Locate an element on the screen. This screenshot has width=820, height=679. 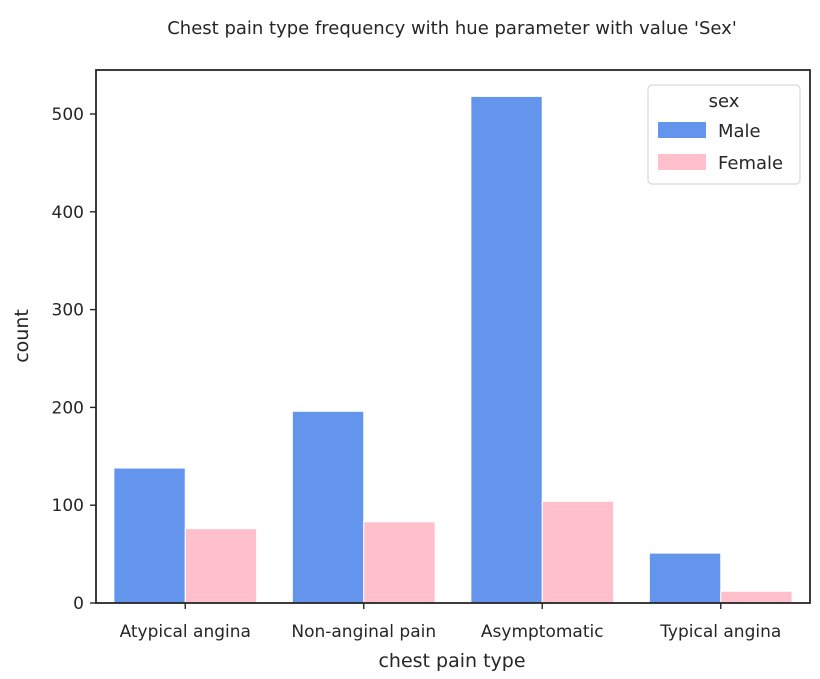
legend: sex Male Female is located at coordinates (724, 134).